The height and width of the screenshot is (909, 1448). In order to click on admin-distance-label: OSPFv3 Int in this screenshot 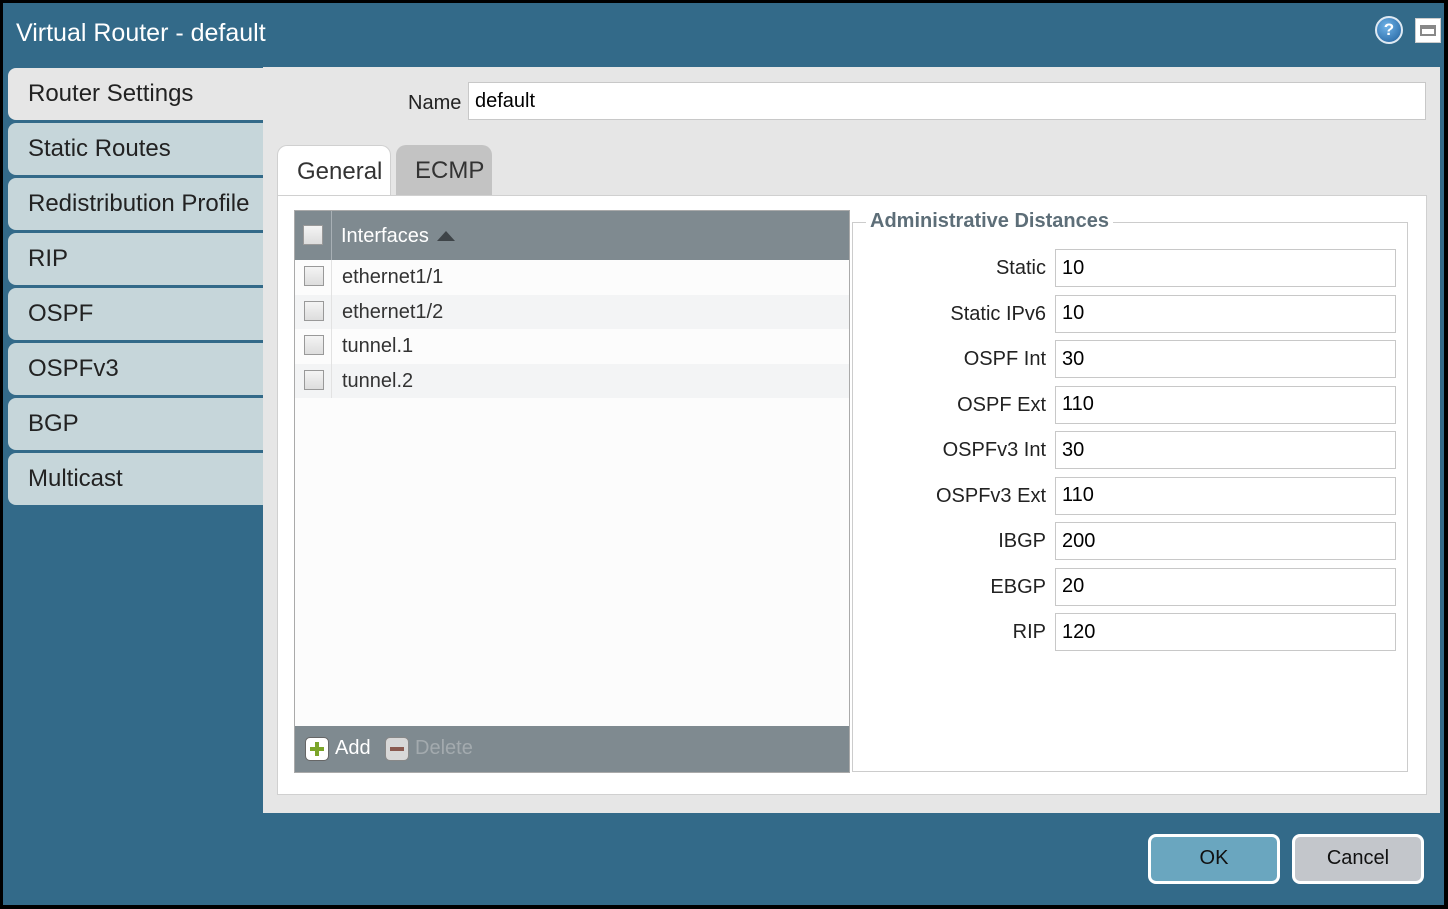, I will do `click(994, 450)`.